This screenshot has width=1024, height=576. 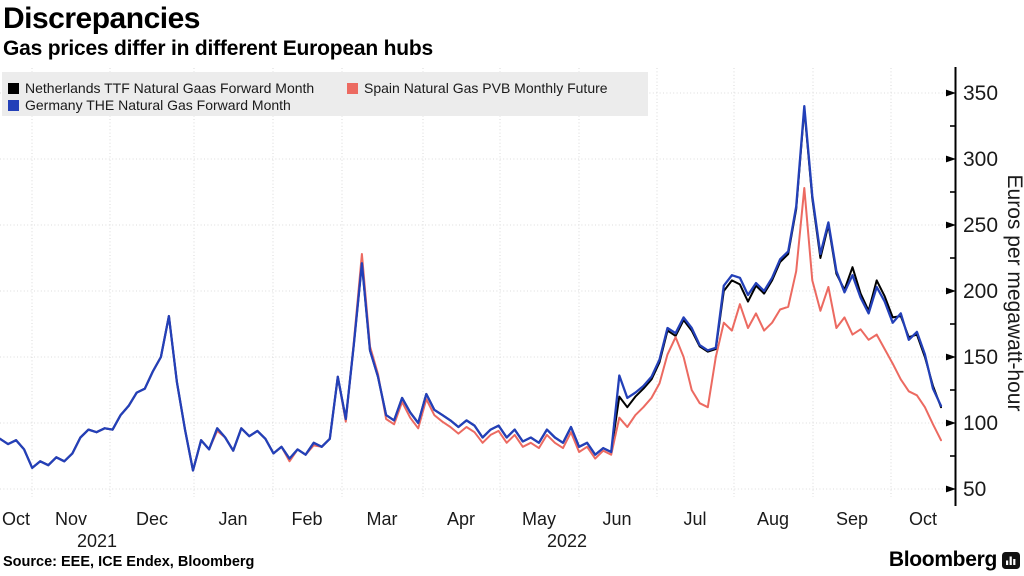 I want to click on x-tick-label: Feb, so click(x=306, y=519).